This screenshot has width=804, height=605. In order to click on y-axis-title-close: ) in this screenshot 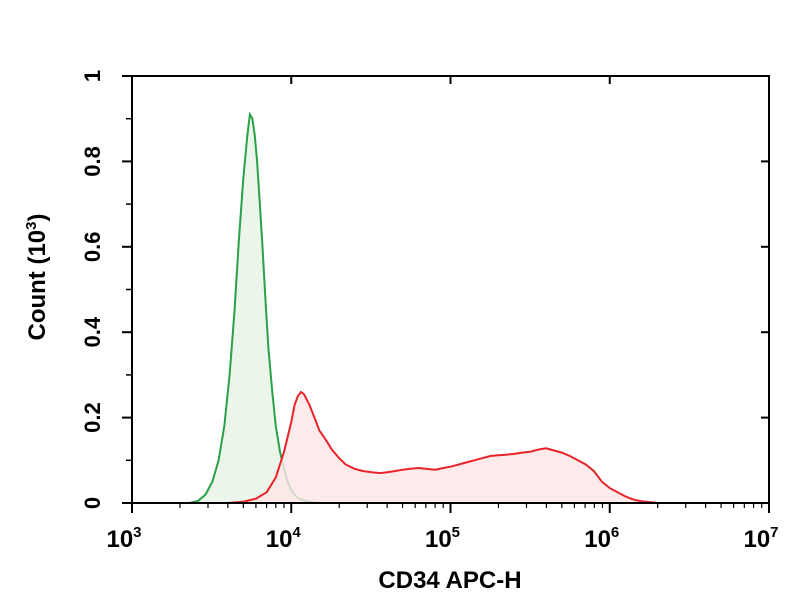, I will do `click(37, 217)`.